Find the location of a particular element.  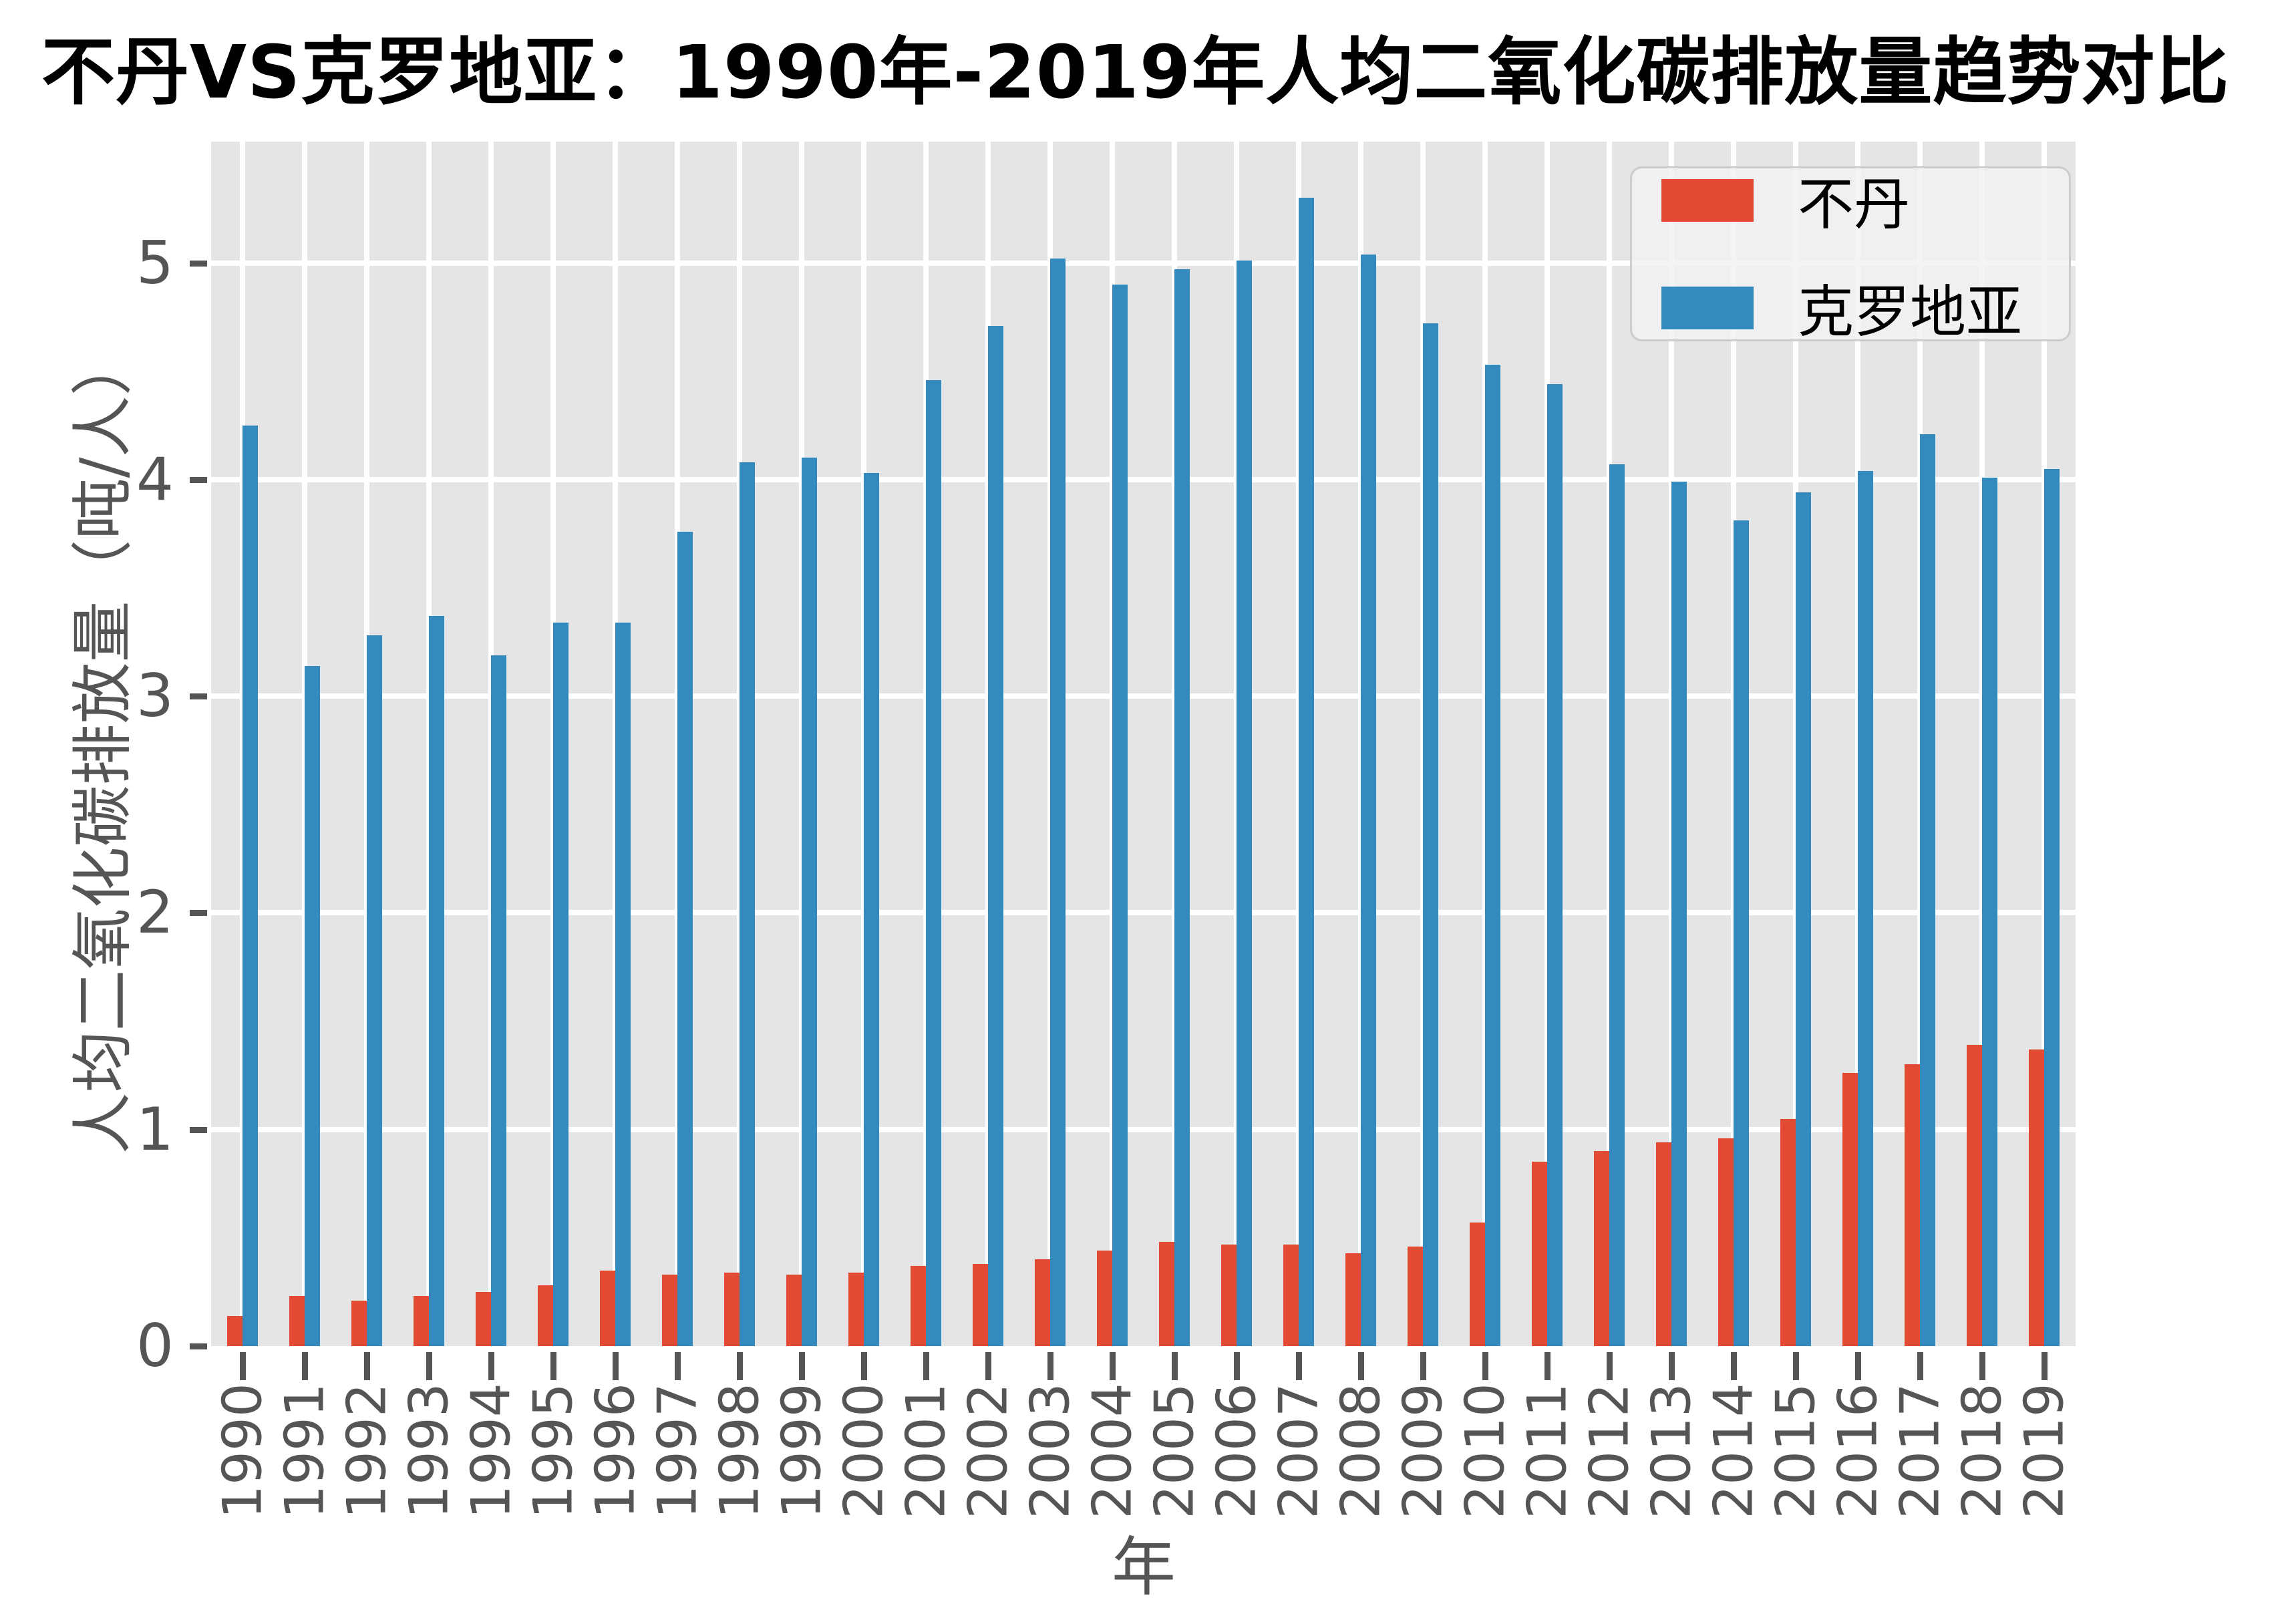

bar-bhutan-2014 is located at coordinates (1726, 1242).